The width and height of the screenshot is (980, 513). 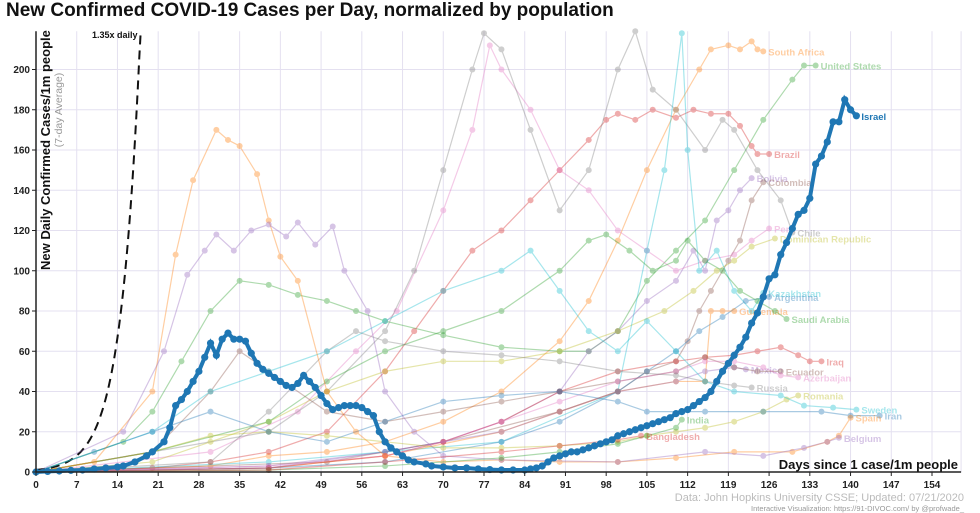 I want to click on series-label: Bolivia, so click(x=773, y=179).